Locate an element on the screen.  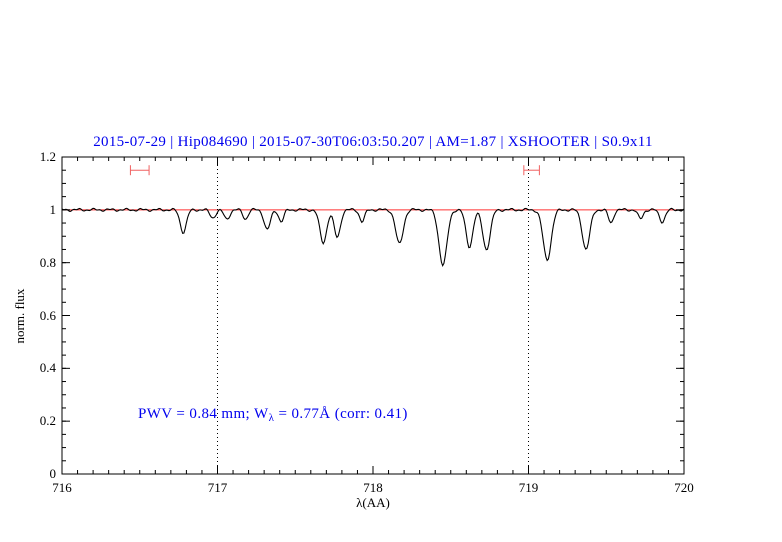
pwv-annotation-prefix: PWV = 0.84 mm; W is located at coordinates (203, 414).